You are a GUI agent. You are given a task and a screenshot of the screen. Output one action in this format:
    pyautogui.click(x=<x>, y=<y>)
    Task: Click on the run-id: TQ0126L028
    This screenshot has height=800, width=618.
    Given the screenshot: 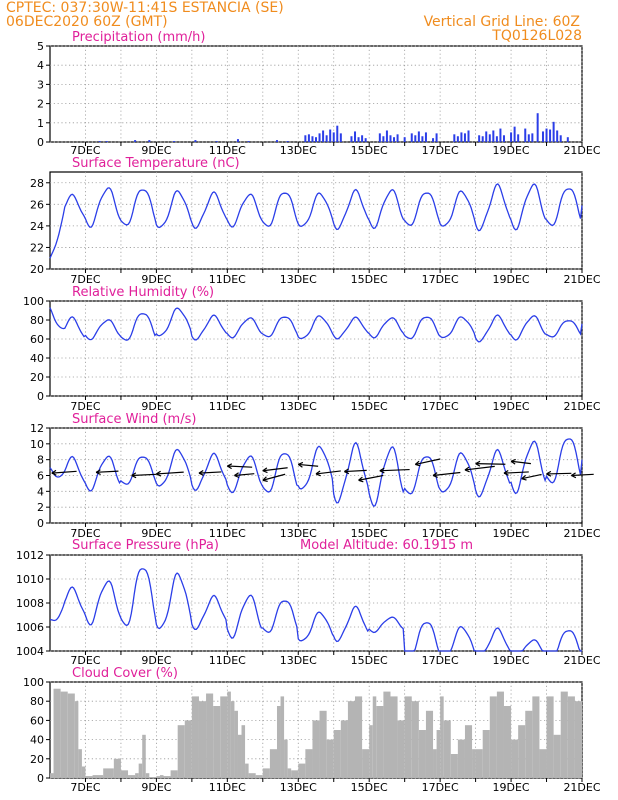 What is the action you would take?
    pyautogui.click(x=536, y=36)
    